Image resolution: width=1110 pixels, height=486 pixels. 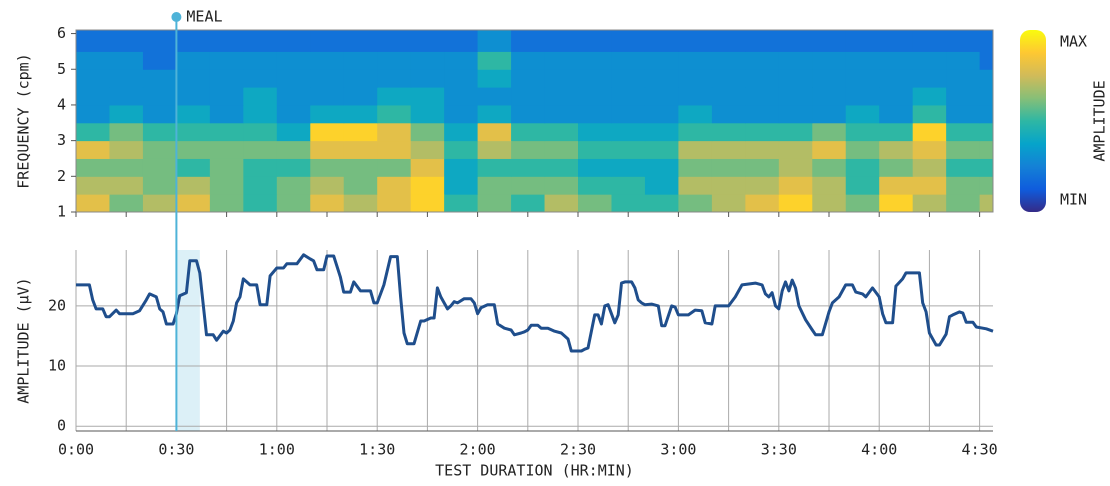 I want to click on x-tick-label: 3:00, so click(x=678, y=450).